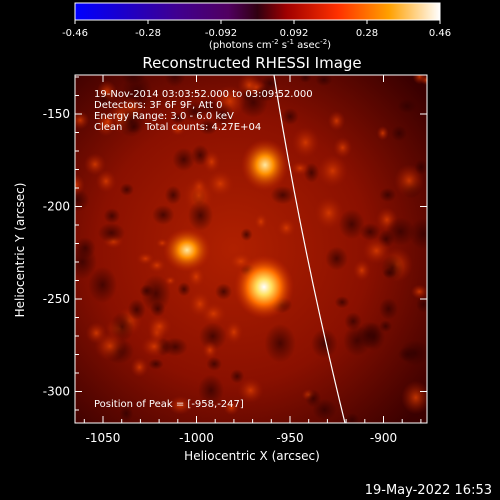 This screenshot has height=500, width=500. I want to click on peak-position: Position of Peak = [-958,-247], so click(169, 404).